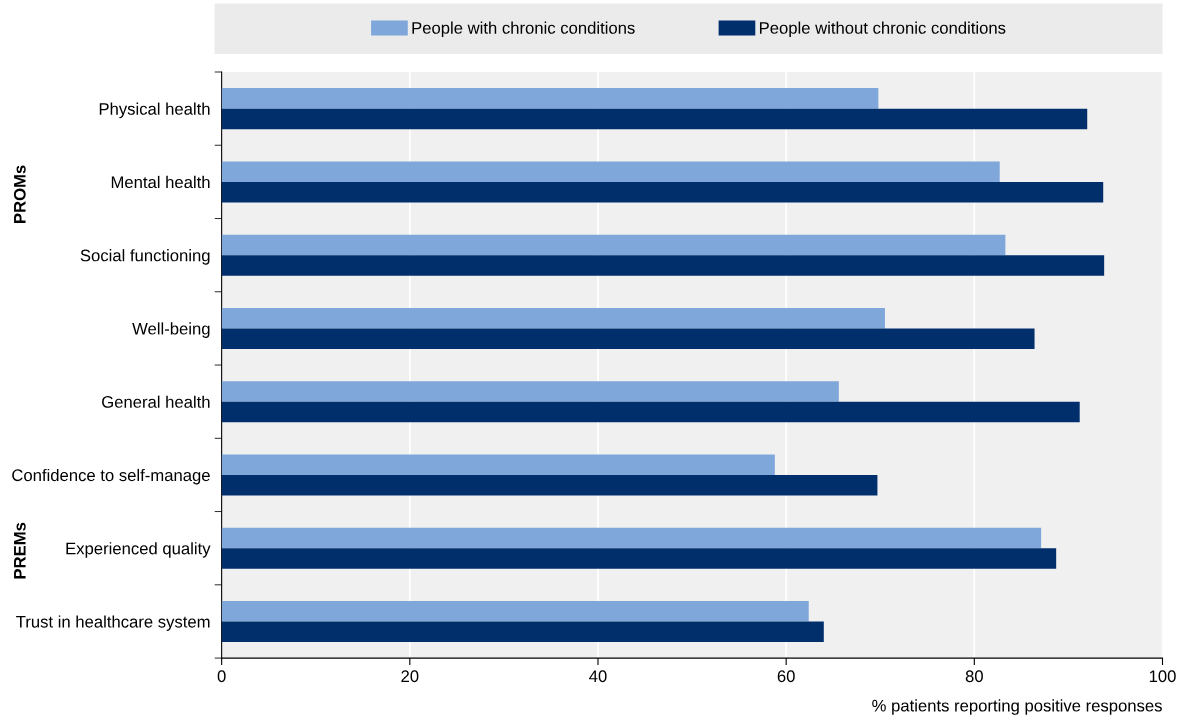  Describe the element at coordinates (1162, 676) in the screenshot. I see `x-tick-label: 100` at that location.